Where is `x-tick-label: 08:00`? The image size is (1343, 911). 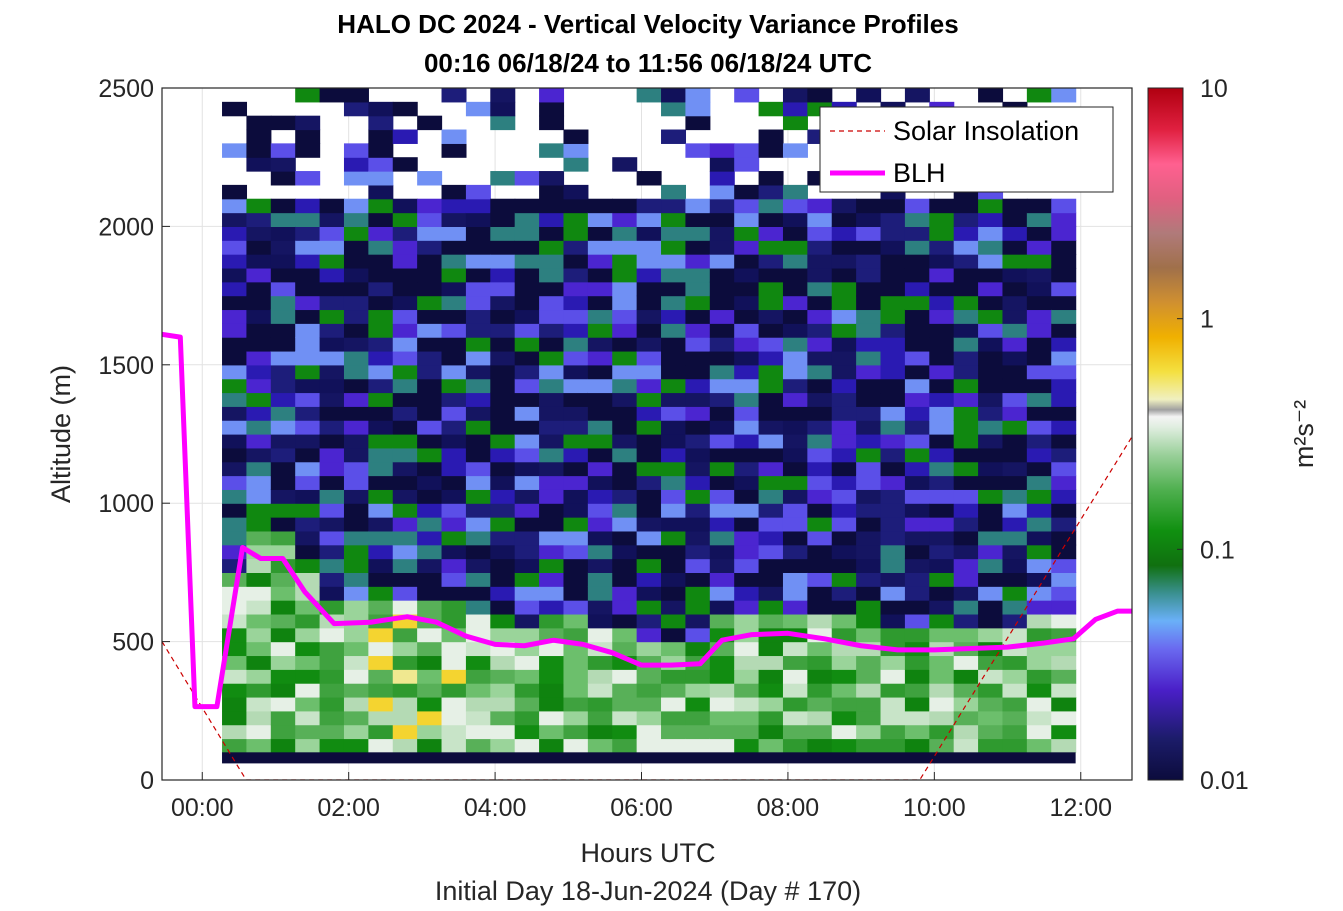
x-tick-label: 08:00 is located at coordinates (788, 808).